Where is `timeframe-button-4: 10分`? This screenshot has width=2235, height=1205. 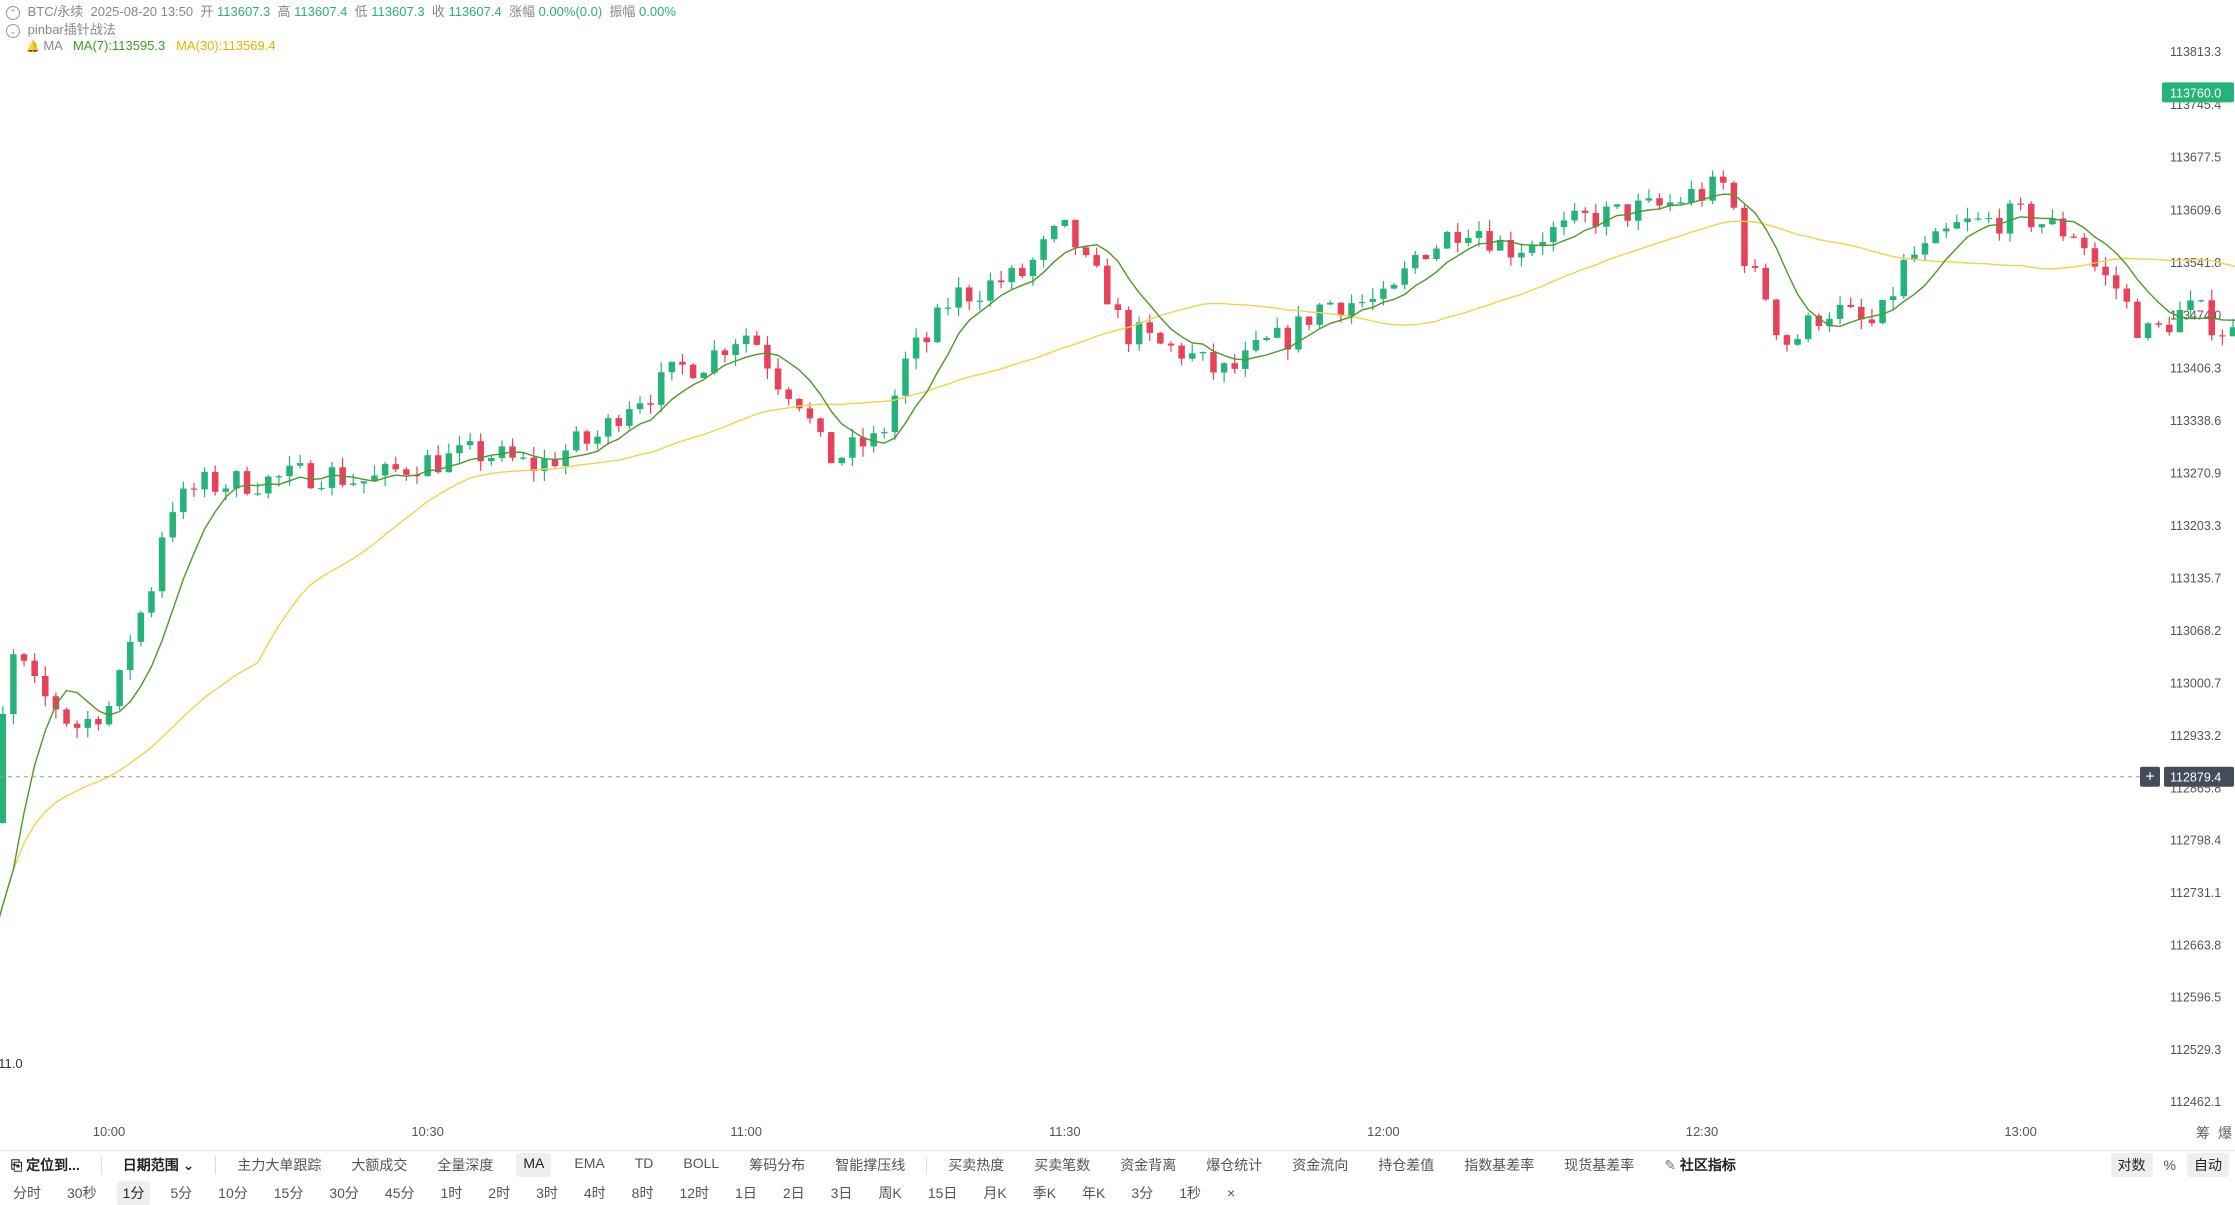 timeframe-button-4: 10分 is located at coordinates (233, 1192).